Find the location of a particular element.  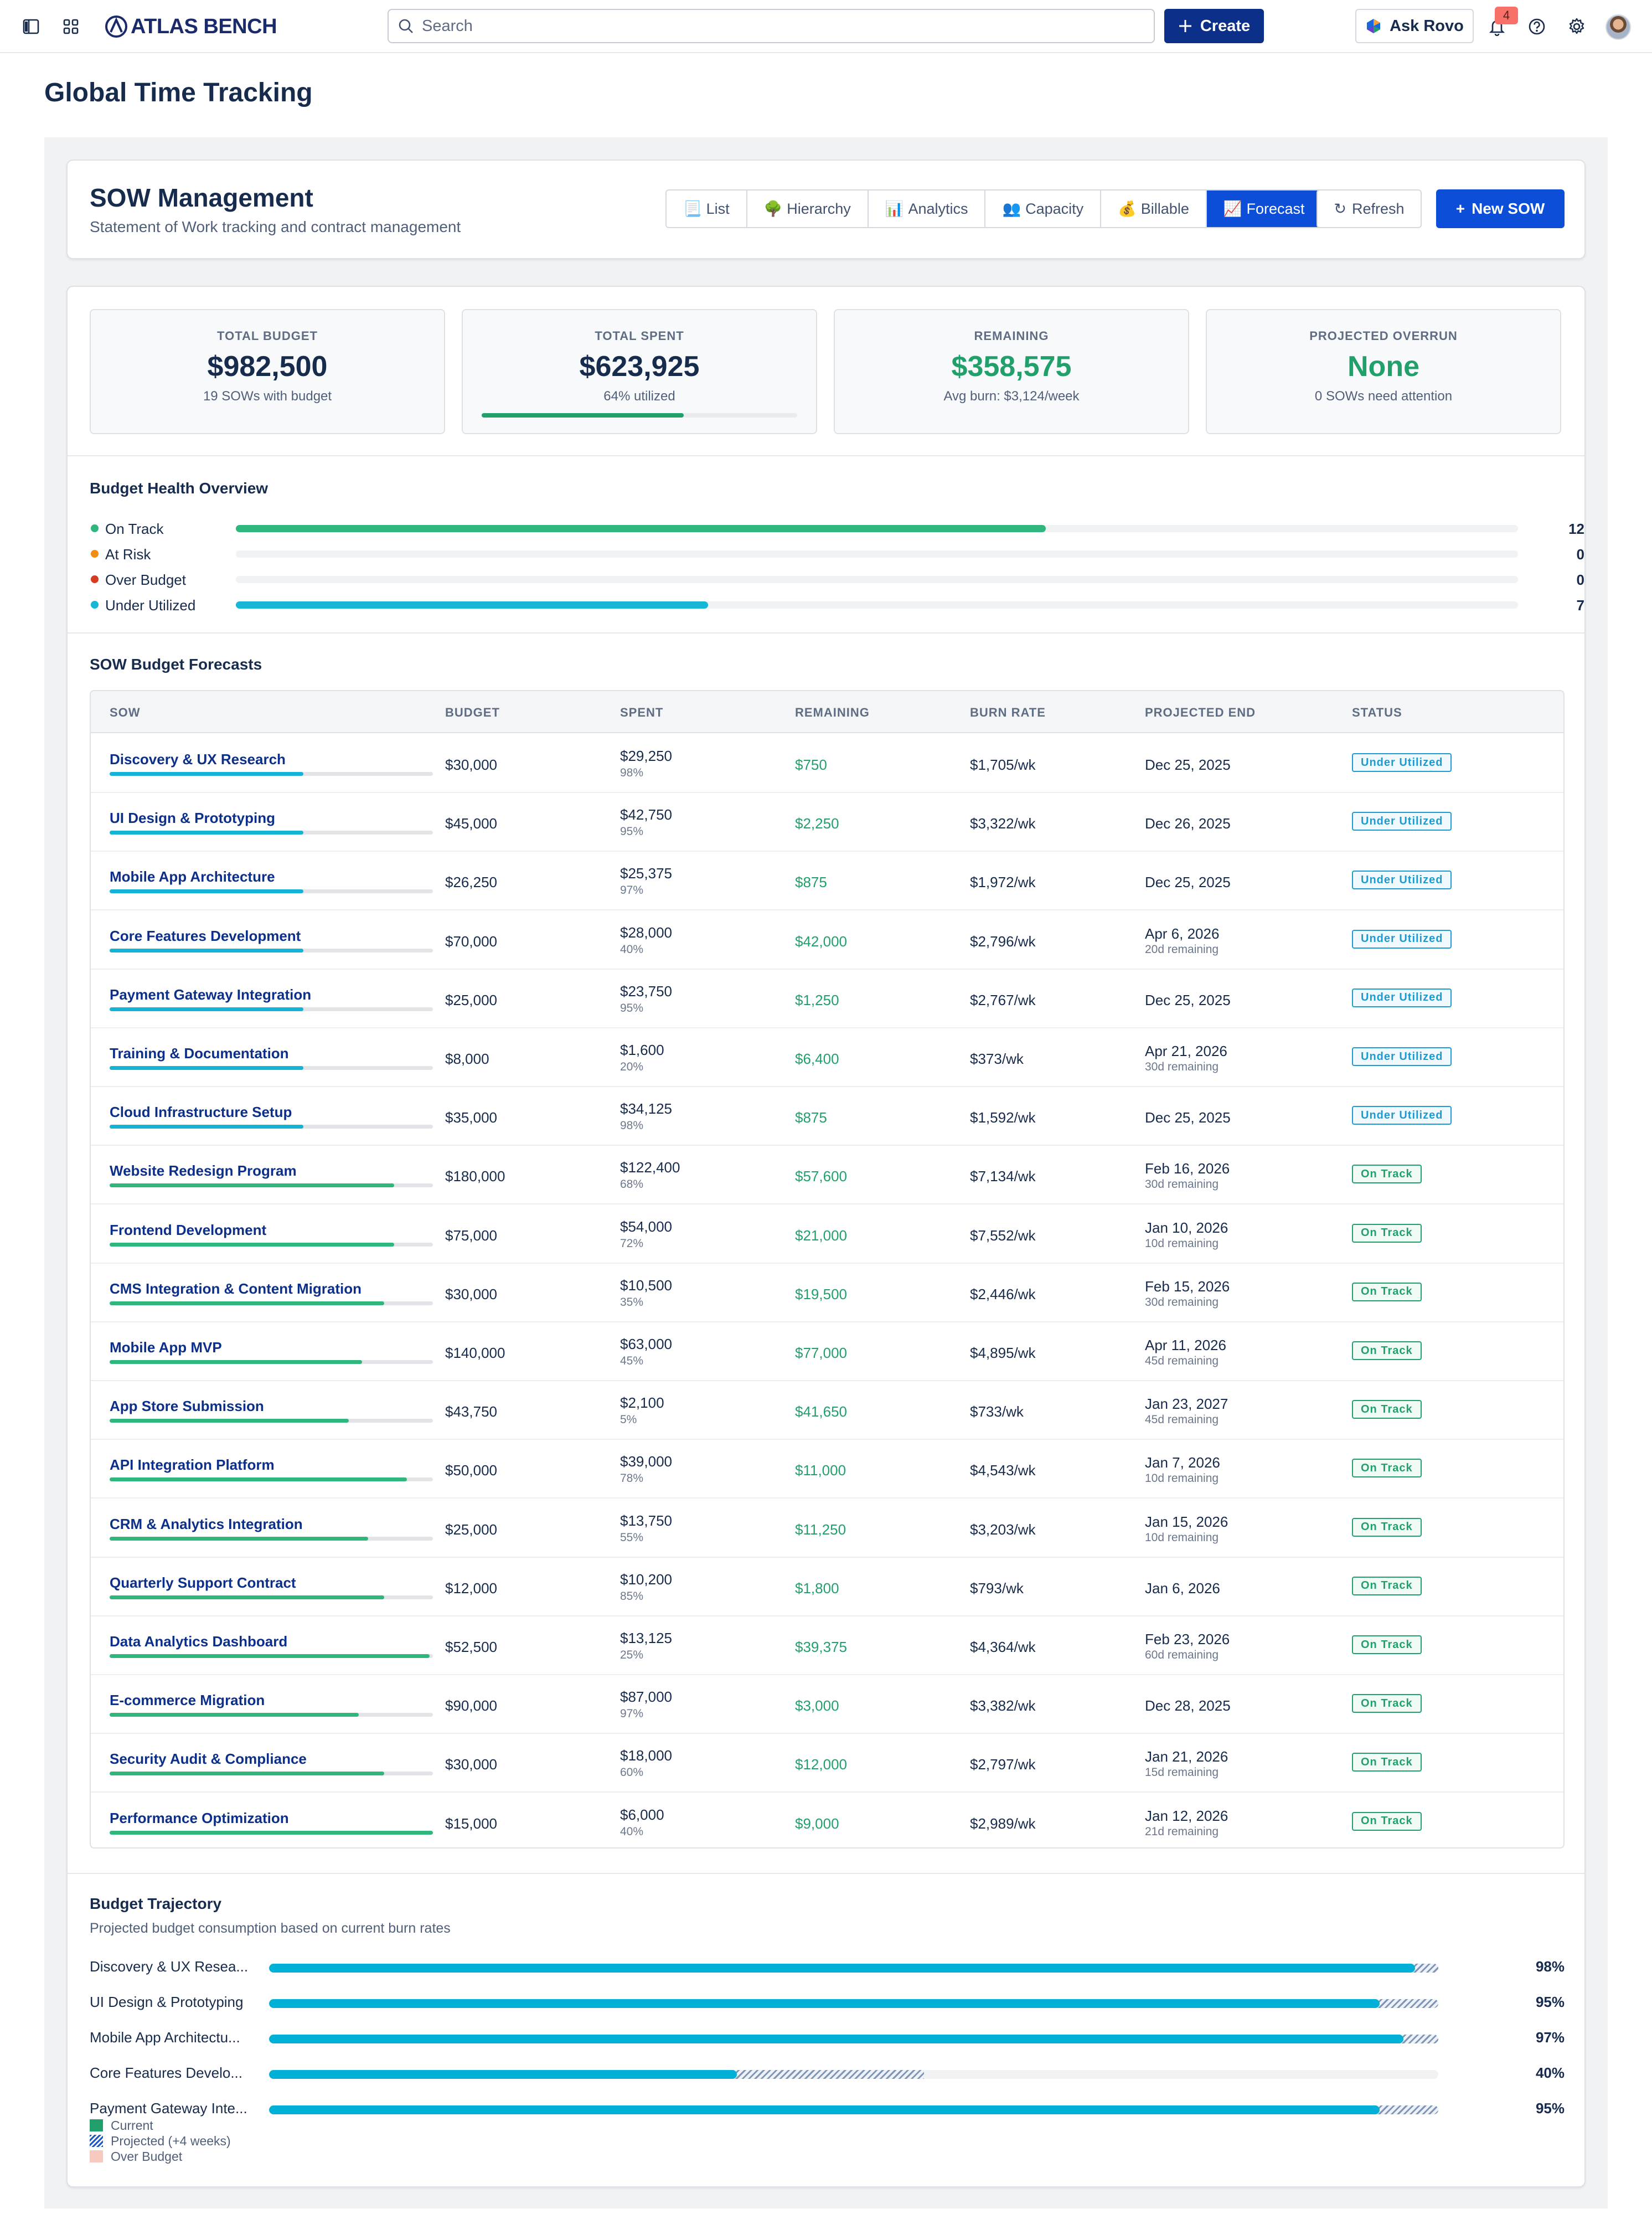

column-header-projected-end: PROJECTED END is located at coordinates (1200, 712).